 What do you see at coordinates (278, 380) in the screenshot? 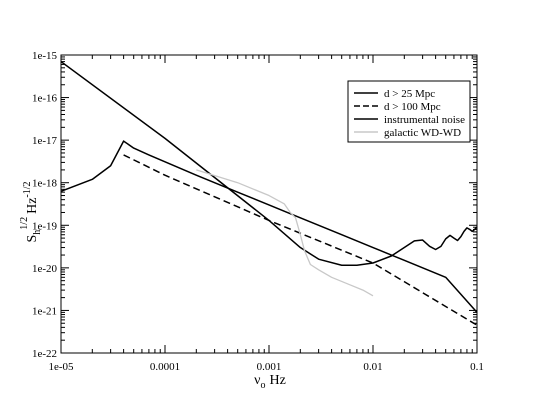
I see `x-axis-label-unit: Hz` at bounding box center [278, 380].